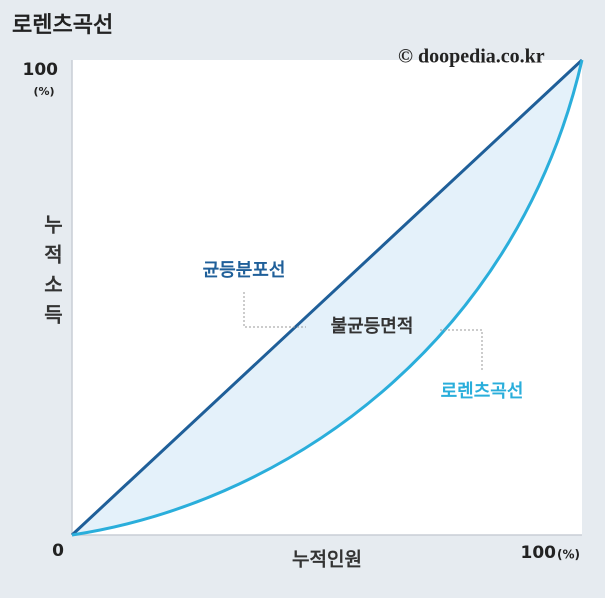  I want to click on x-end-unit: (%), so click(568, 555).